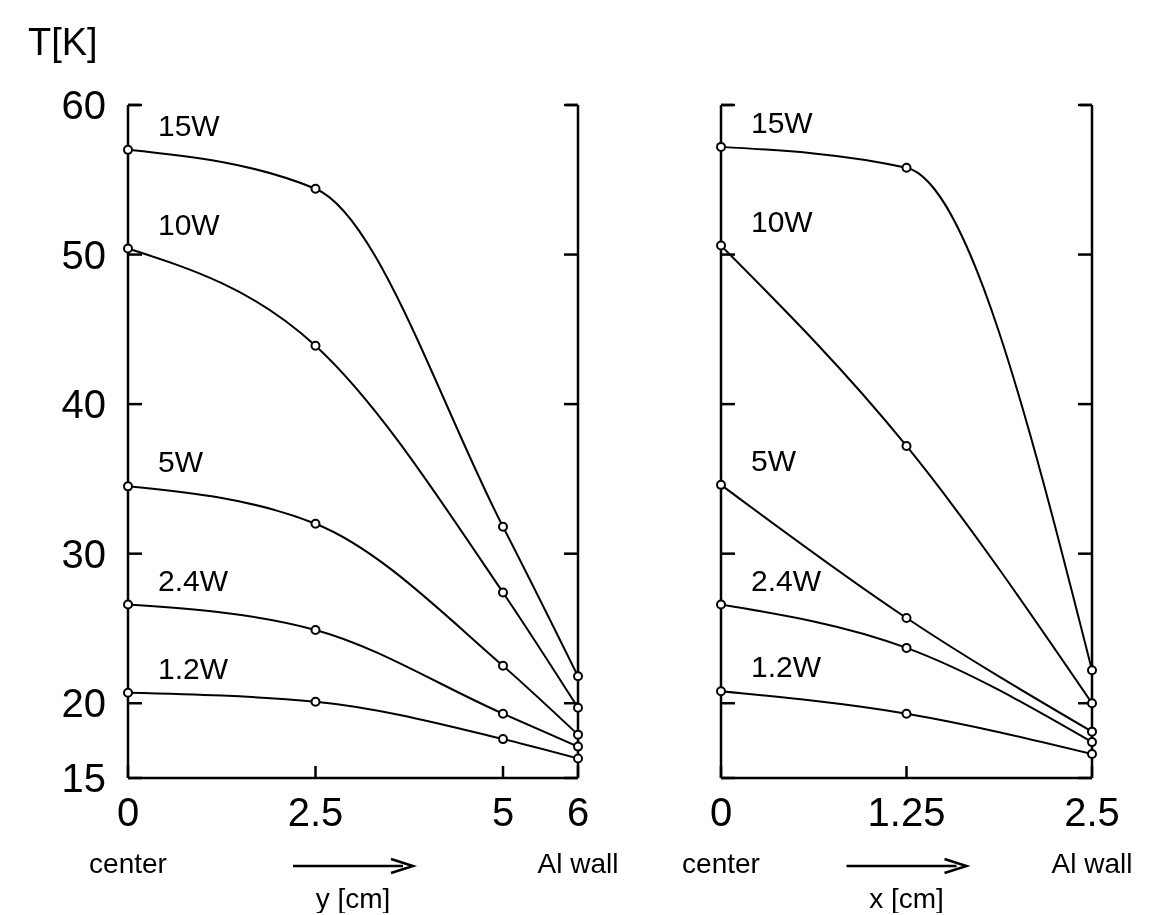 The height and width of the screenshot is (915, 1163). What do you see at coordinates (83, 778) in the screenshot?
I see `y-tick-label: 15` at bounding box center [83, 778].